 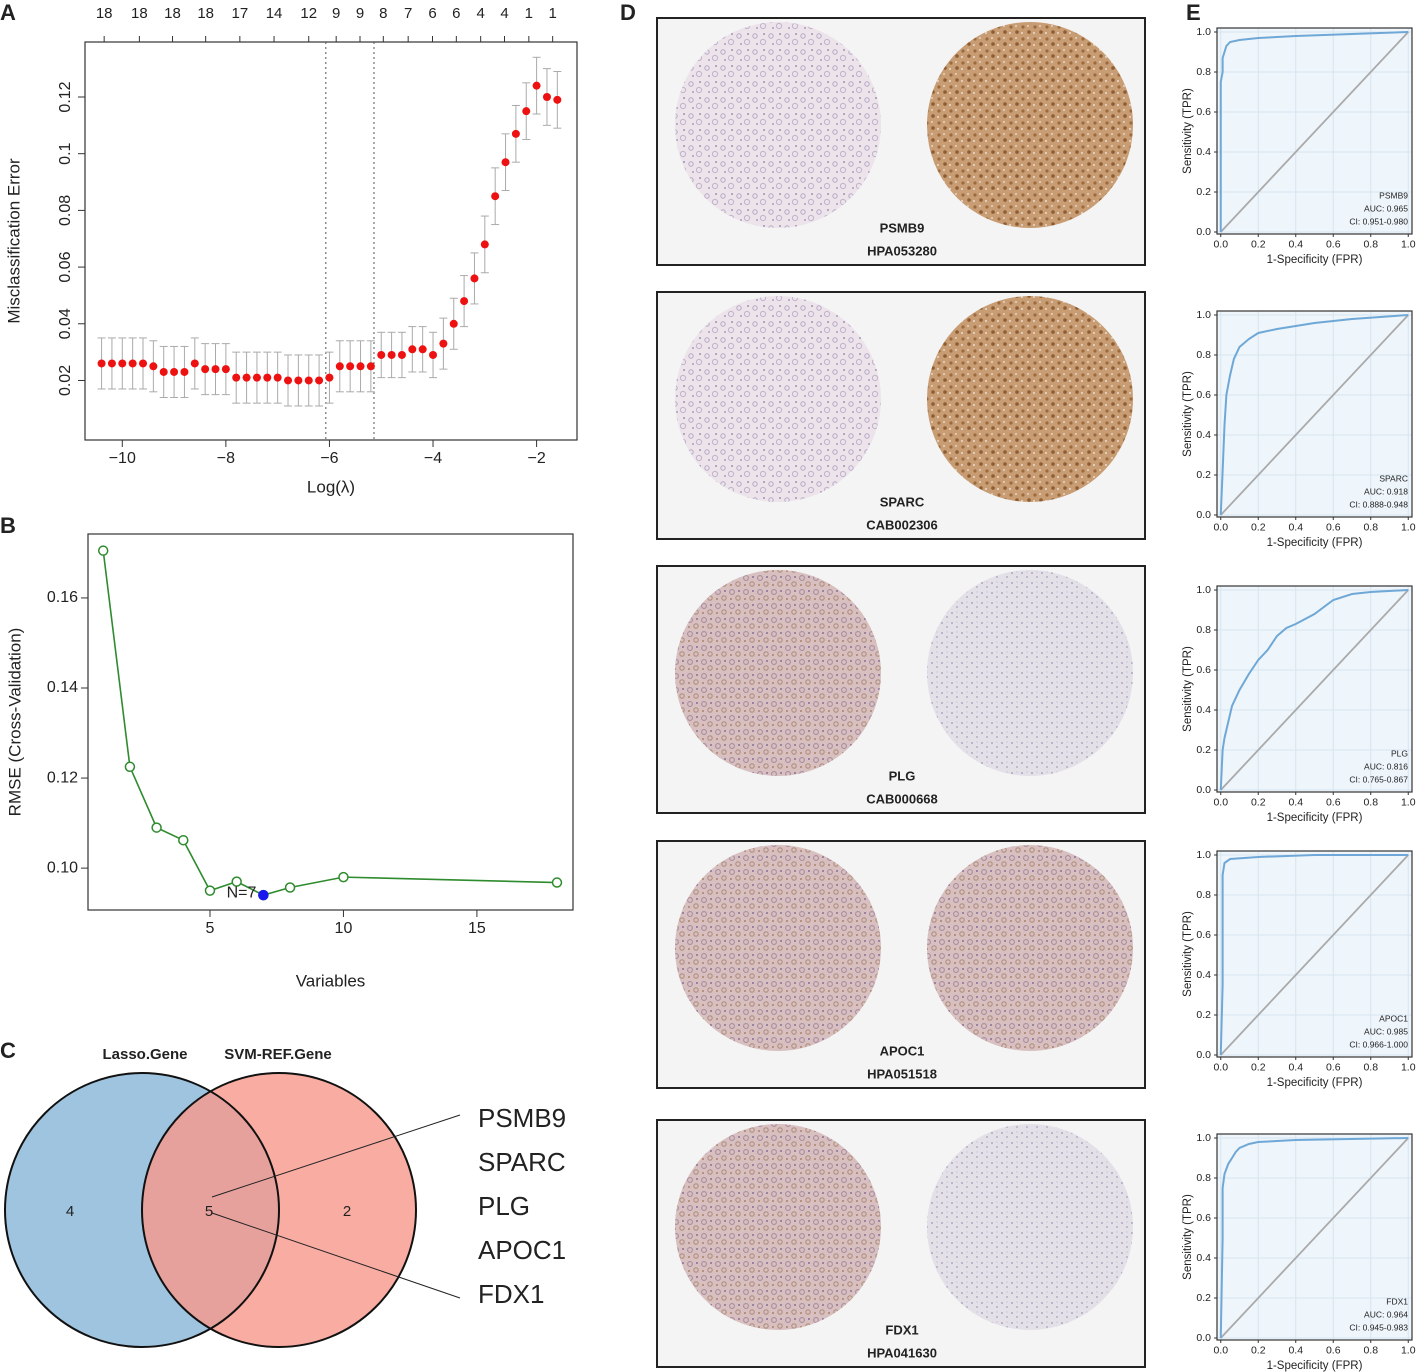 What do you see at coordinates (1399, 753) in the screenshot?
I see `legend-text: PLG` at bounding box center [1399, 753].